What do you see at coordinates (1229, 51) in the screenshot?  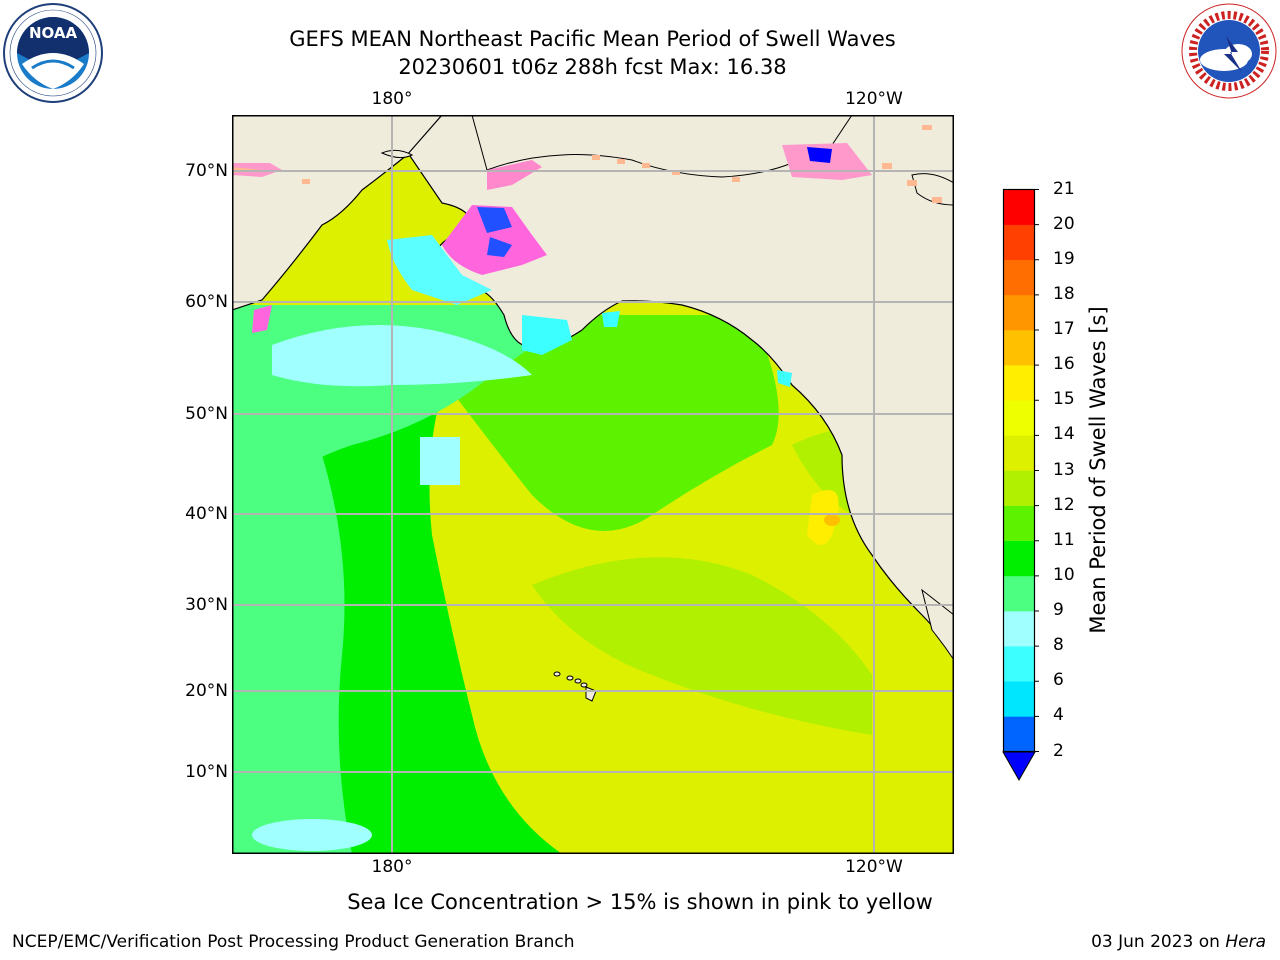 I see `nws-logo-icon` at bounding box center [1229, 51].